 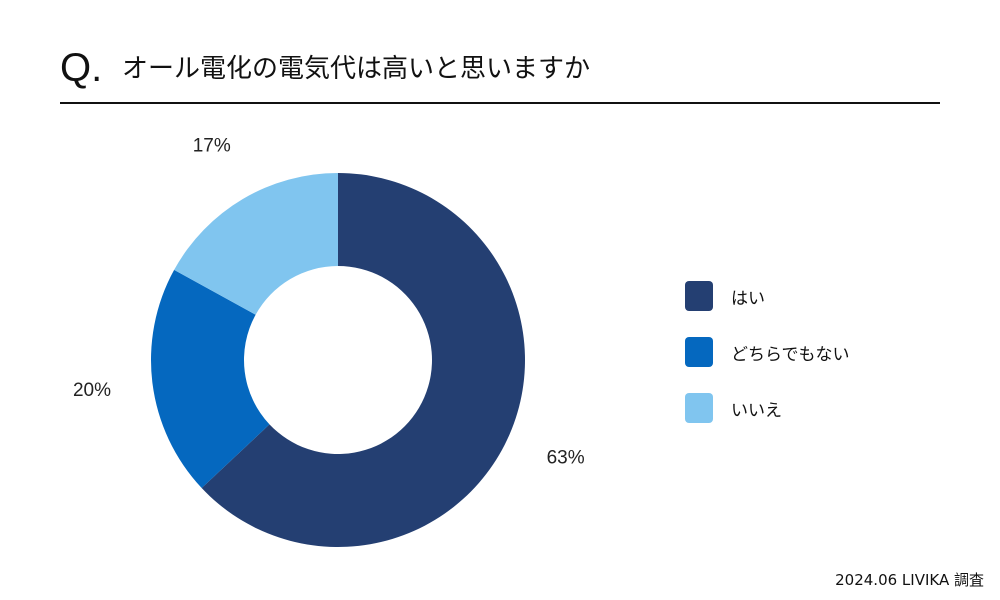 I want to click on legend-label: どちらでもない, so click(x=790, y=354).